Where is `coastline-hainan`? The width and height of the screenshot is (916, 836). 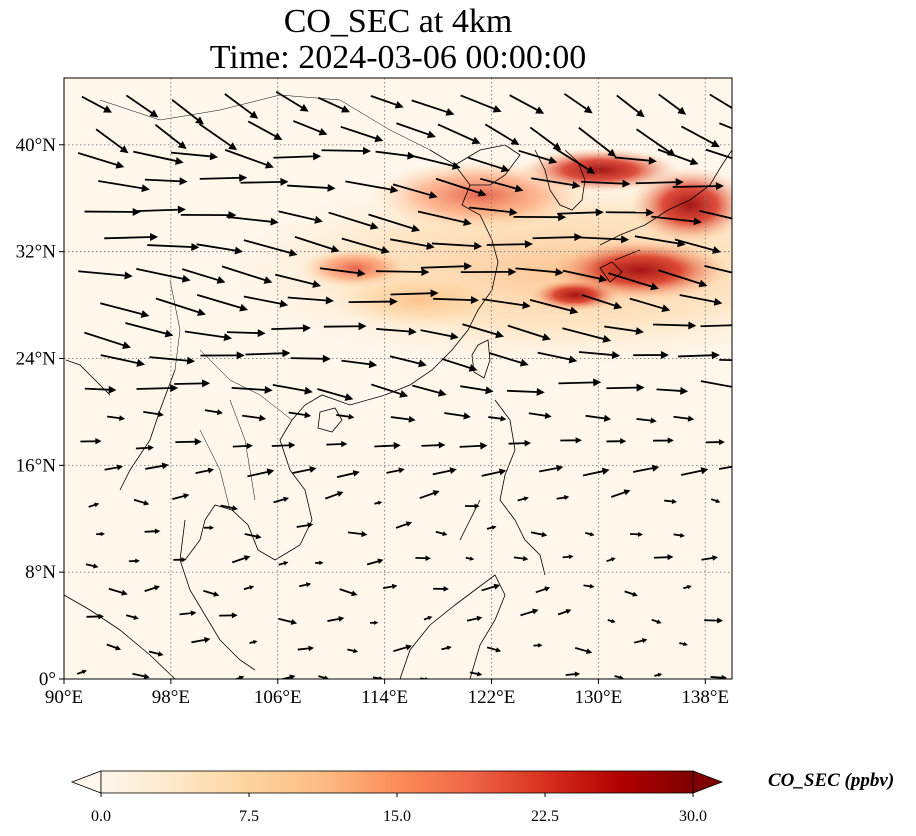 coastline-hainan is located at coordinates (330, 420).